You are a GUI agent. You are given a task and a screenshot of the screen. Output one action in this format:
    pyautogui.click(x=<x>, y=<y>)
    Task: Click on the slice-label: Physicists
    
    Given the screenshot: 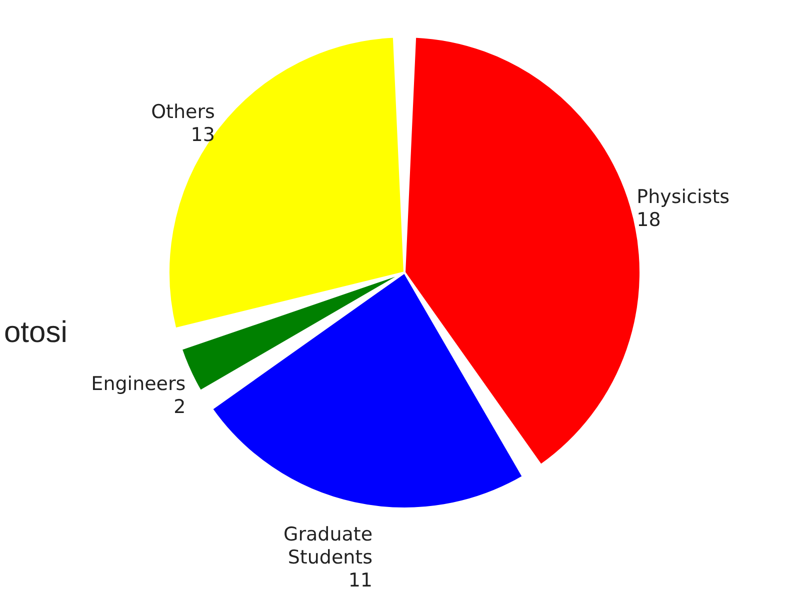 What is the action you would take?
    pyautogui.click(x=683, y=197)
    